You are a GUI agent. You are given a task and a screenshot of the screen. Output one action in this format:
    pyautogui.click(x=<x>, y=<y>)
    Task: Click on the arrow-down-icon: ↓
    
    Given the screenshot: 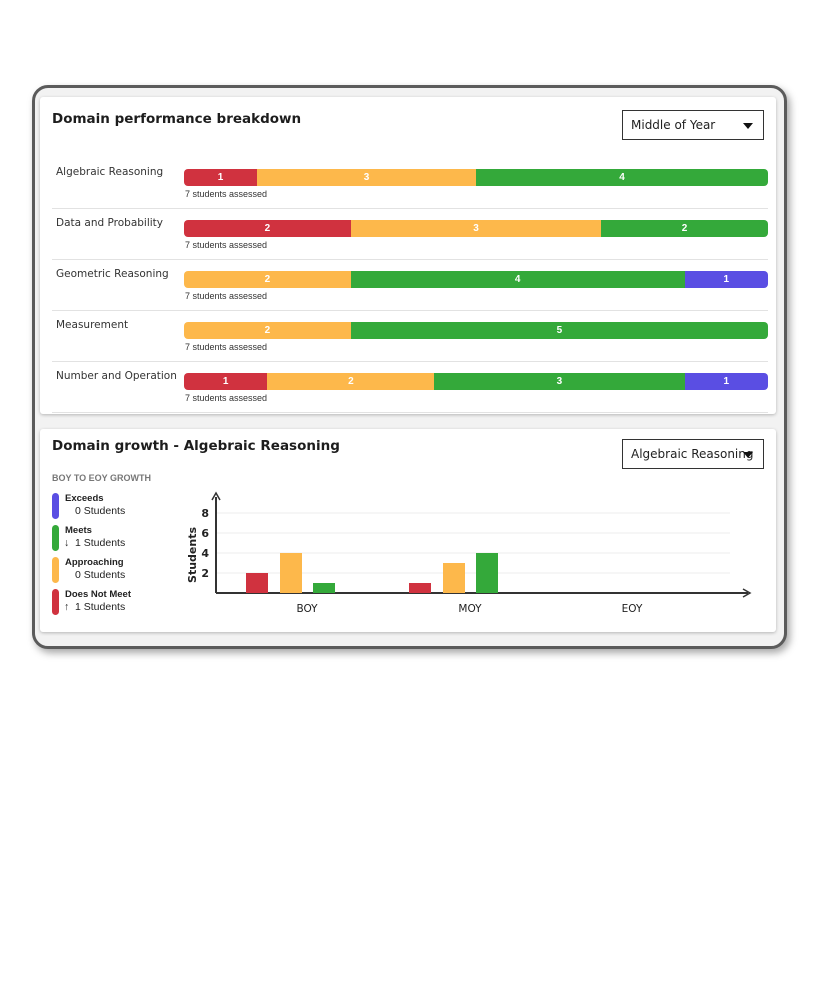 What is the action you would take?
    pyautogui.click(x=67, y=543)
    